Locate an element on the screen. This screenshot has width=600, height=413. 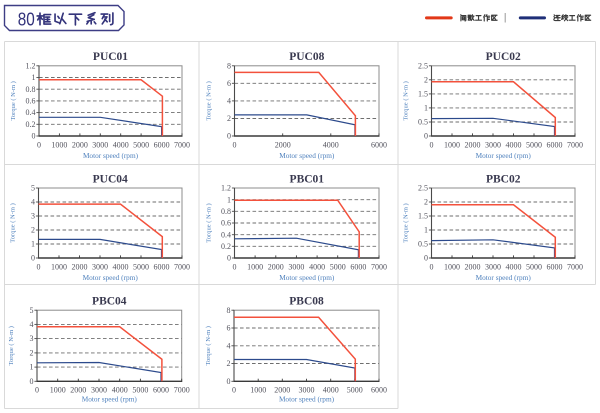
svg-text: PUC02 is located at coordinates (503, 57).